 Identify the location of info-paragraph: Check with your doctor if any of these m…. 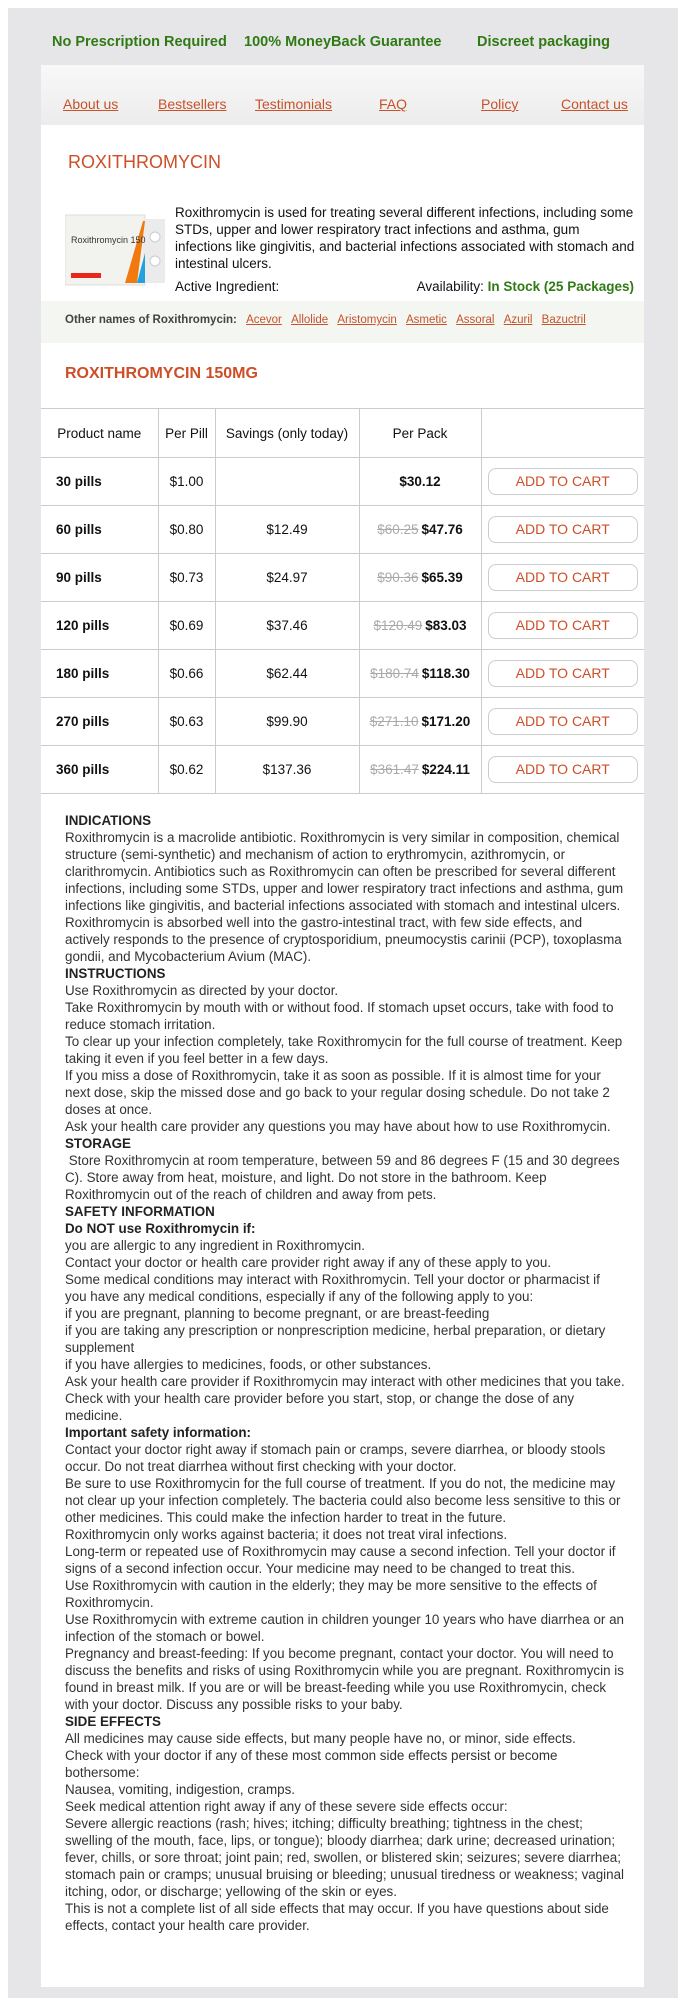
(313, 1764).